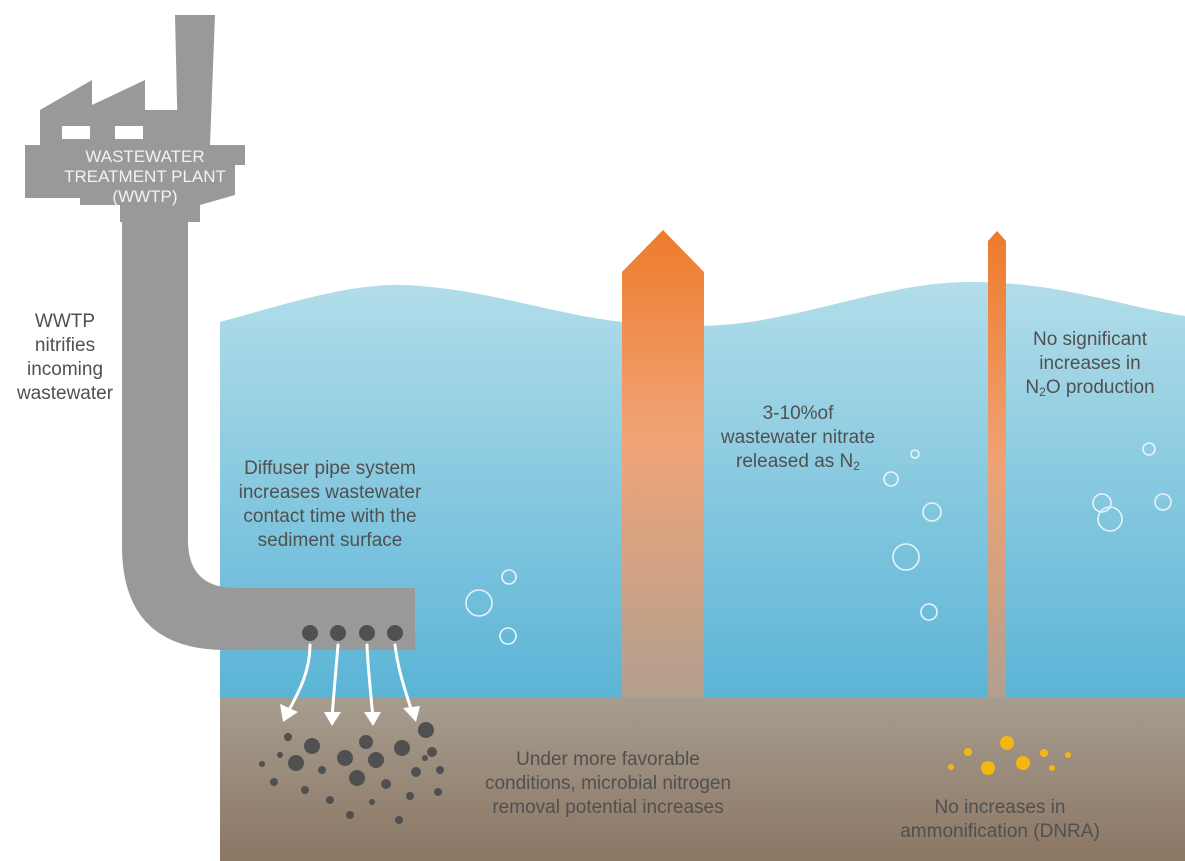  What do you see at coordinates (350, 715) in the screenshot?
I see `diffuser-arrowheads` at bounding box center [350, 715].